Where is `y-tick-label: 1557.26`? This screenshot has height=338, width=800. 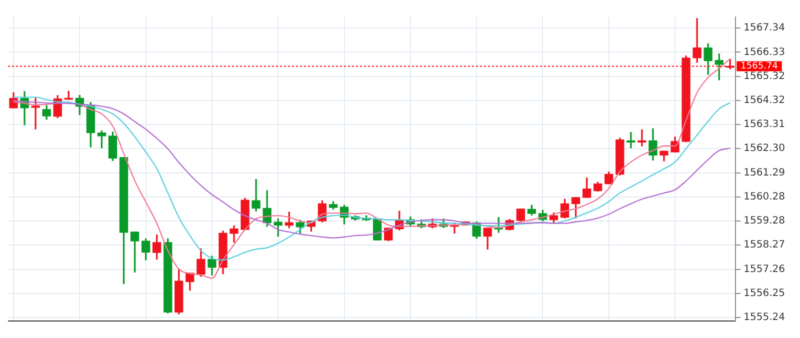
y-tick-label: 1557.26 is located at coordinates (765, 269).